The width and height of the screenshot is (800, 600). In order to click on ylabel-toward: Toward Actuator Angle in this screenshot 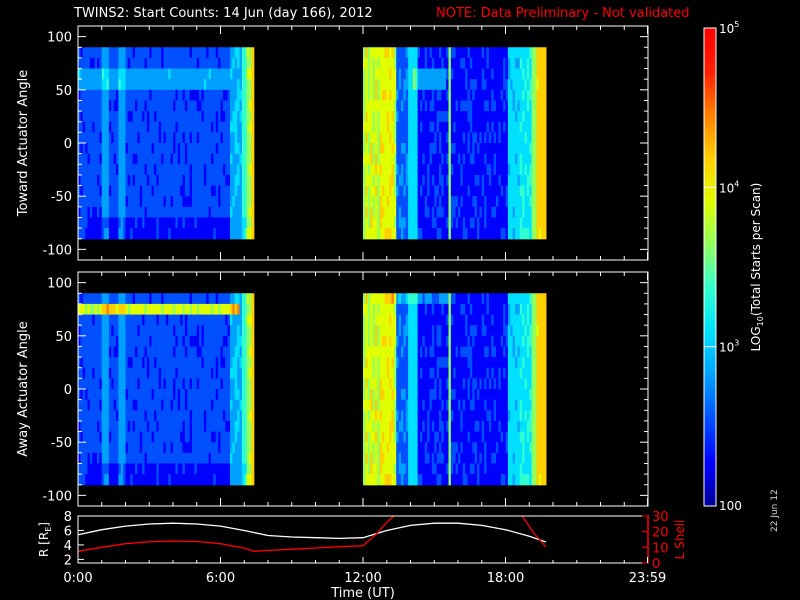, I will do `click(23, 143)`.